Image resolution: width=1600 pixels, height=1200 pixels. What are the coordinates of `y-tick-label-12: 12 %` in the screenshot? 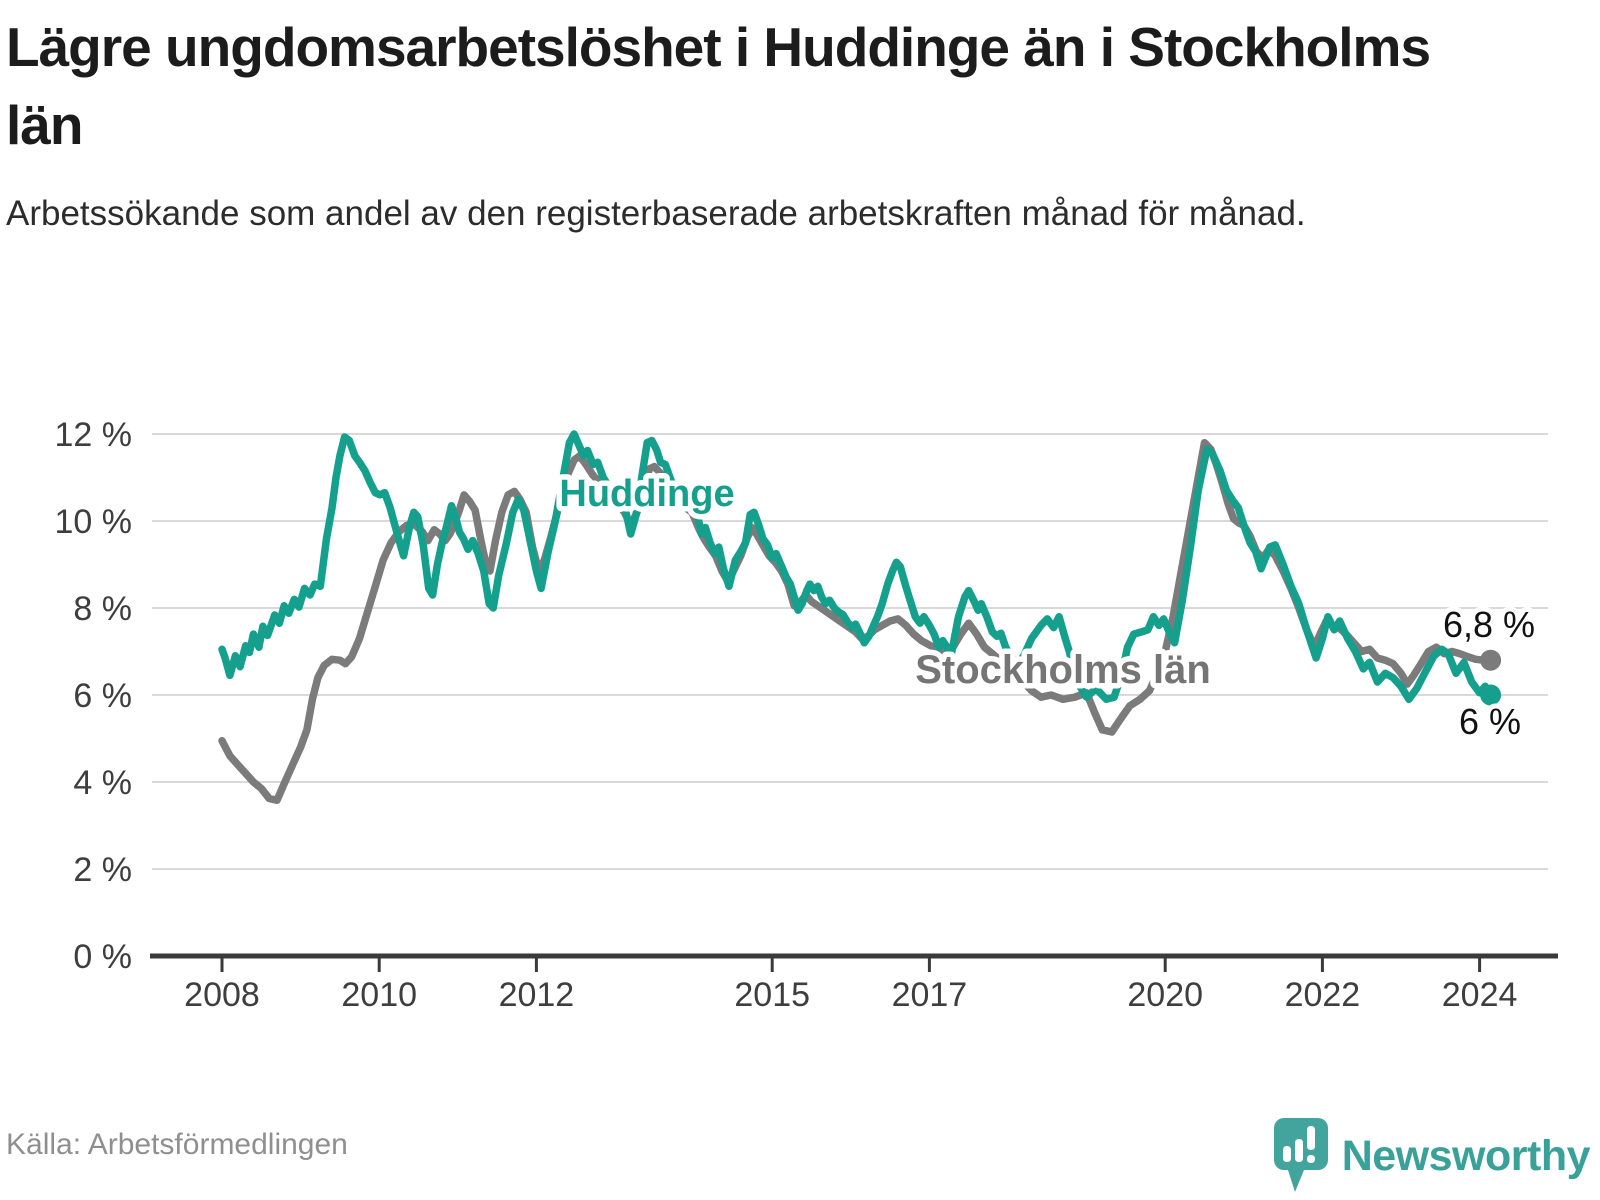 It's located at (94, 435).